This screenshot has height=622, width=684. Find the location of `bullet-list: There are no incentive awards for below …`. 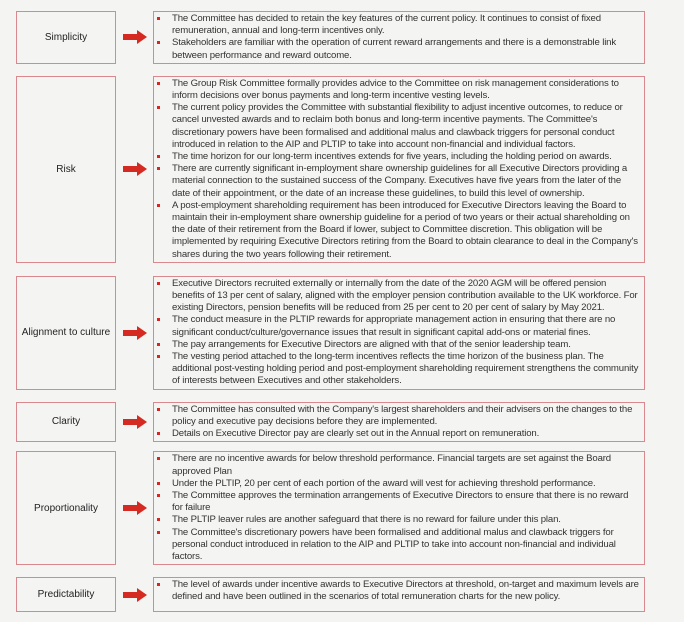

bullet-list: There are no incentive awards for below … is located at coordinates (397, 508).